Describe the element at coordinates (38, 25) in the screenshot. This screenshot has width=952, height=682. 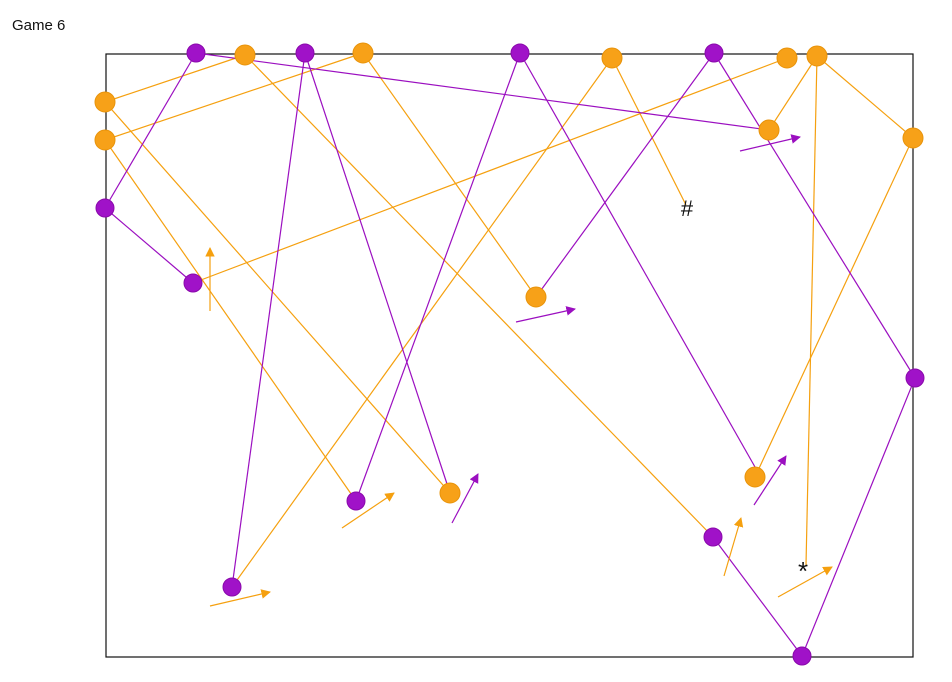
I see `game-title: Game 6` at that location.